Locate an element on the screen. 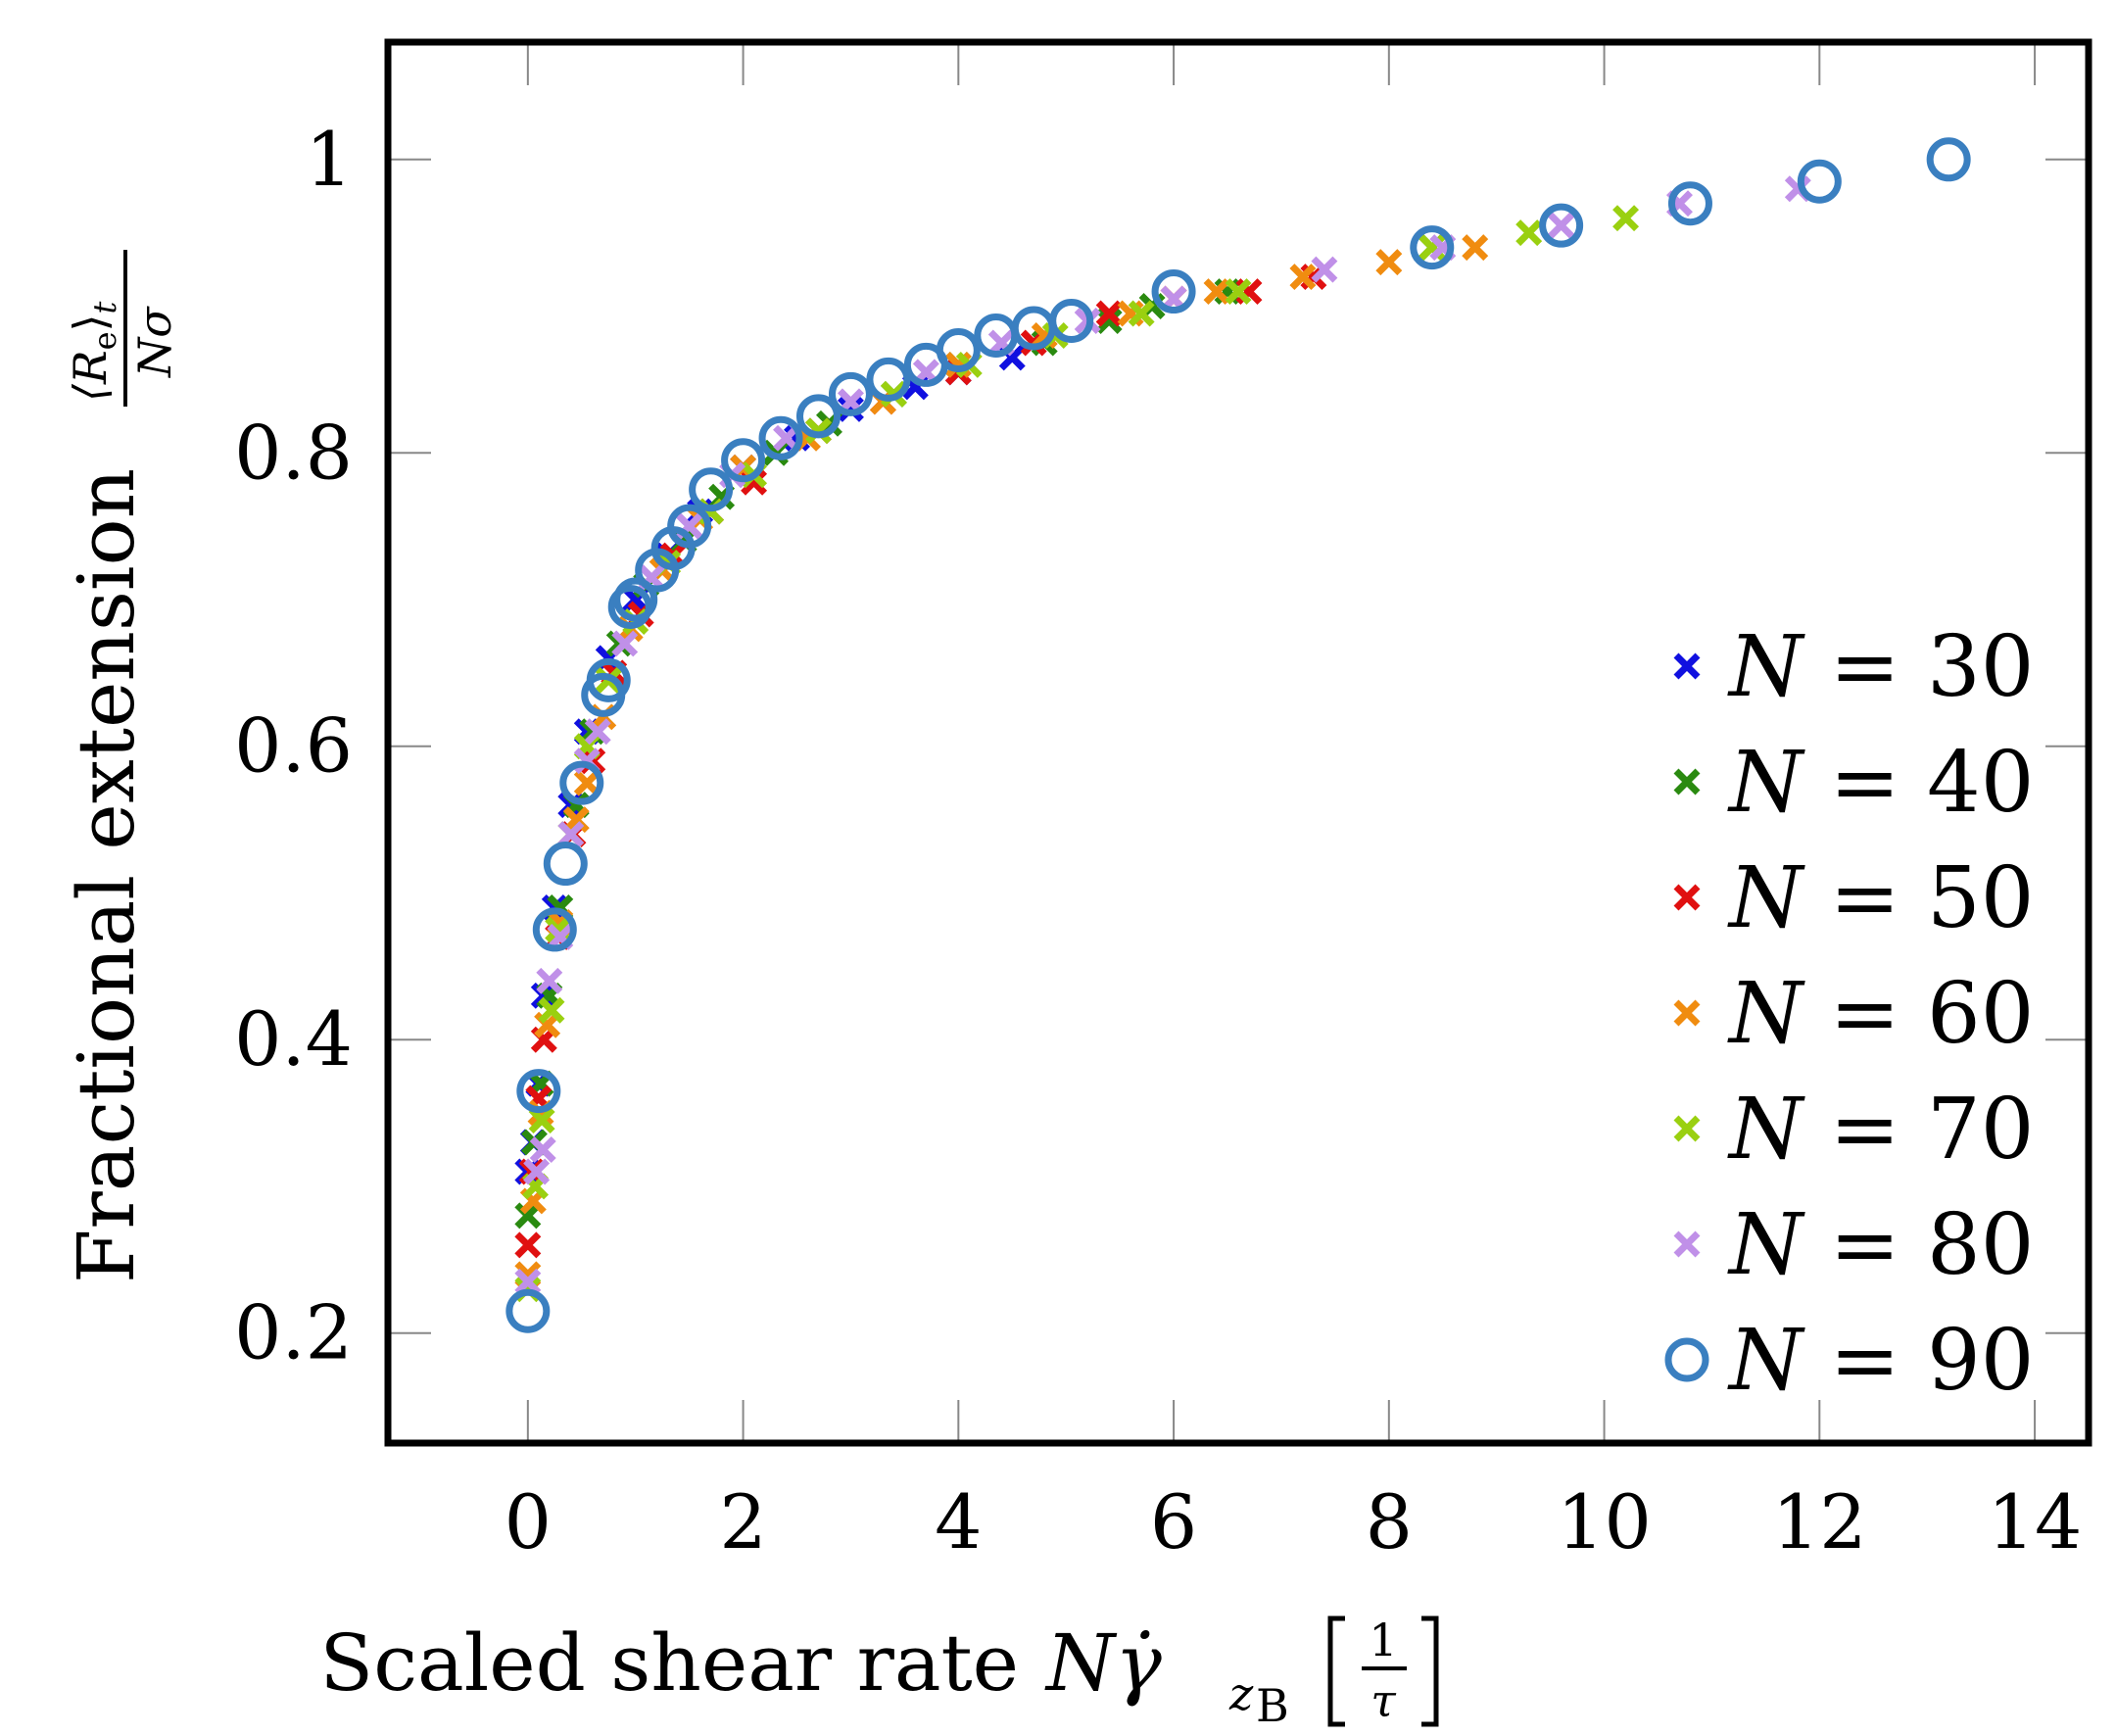 This screenshot has height=1736, width=2116. x-tick-label: 6 is located at coordinates (1173, 1522).